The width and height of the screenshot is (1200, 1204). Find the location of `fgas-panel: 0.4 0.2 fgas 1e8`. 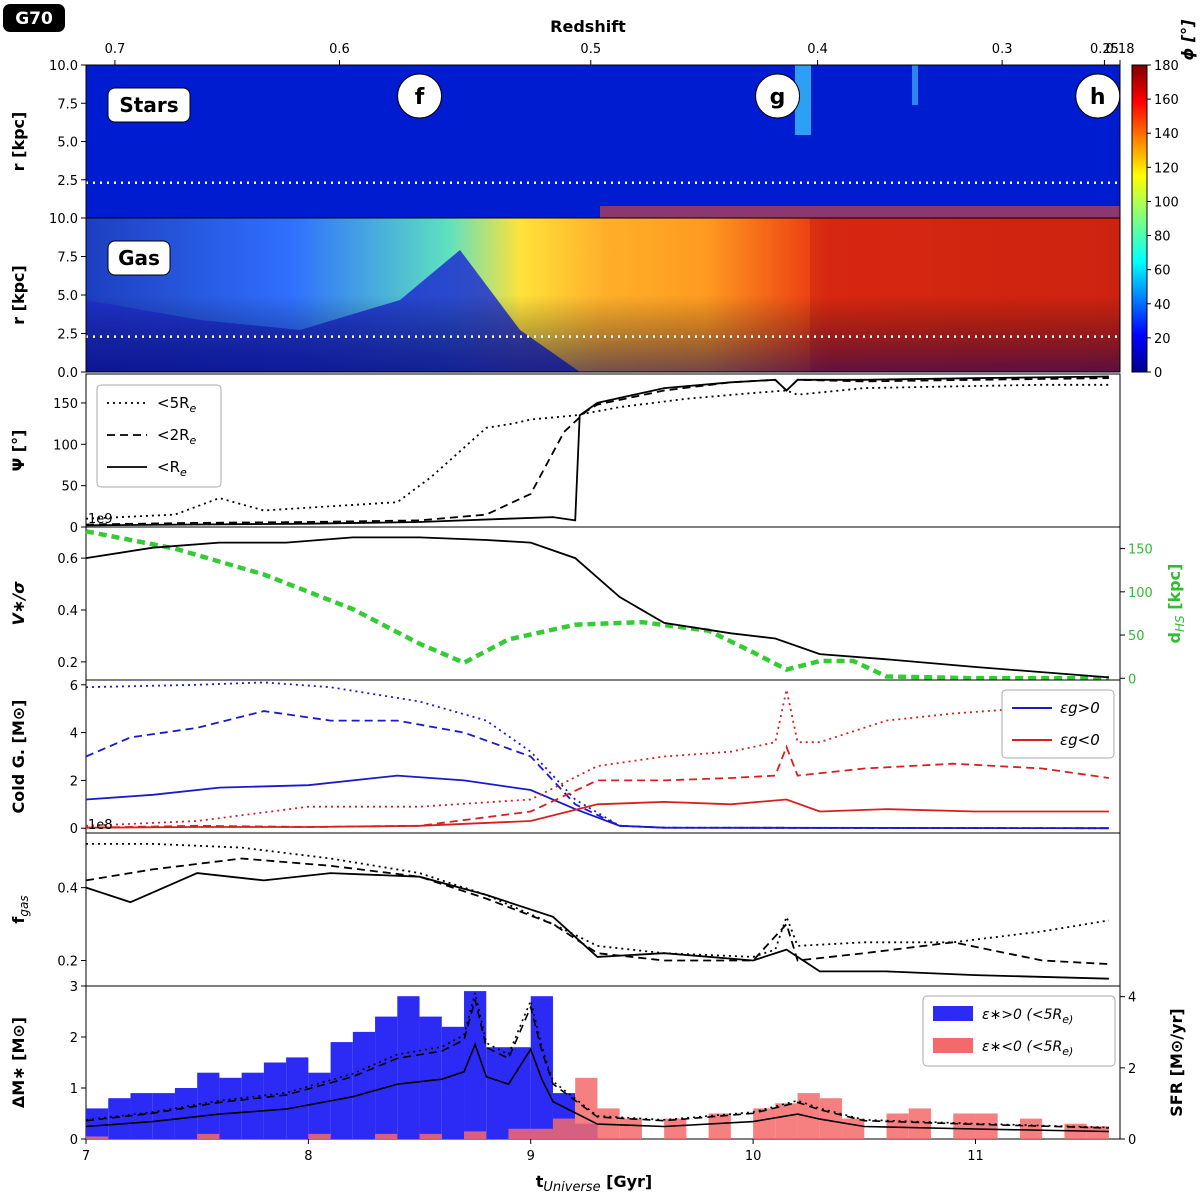

fgas-panel: 0.4 0.2 fgas 1e8 is located at coordinates (565, 904).